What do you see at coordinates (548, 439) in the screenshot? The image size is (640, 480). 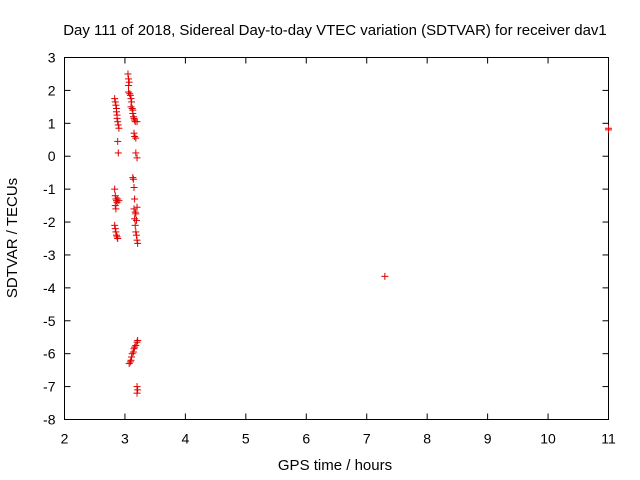 I see `x-tick-label: 10` at bounding box center [548, 439].